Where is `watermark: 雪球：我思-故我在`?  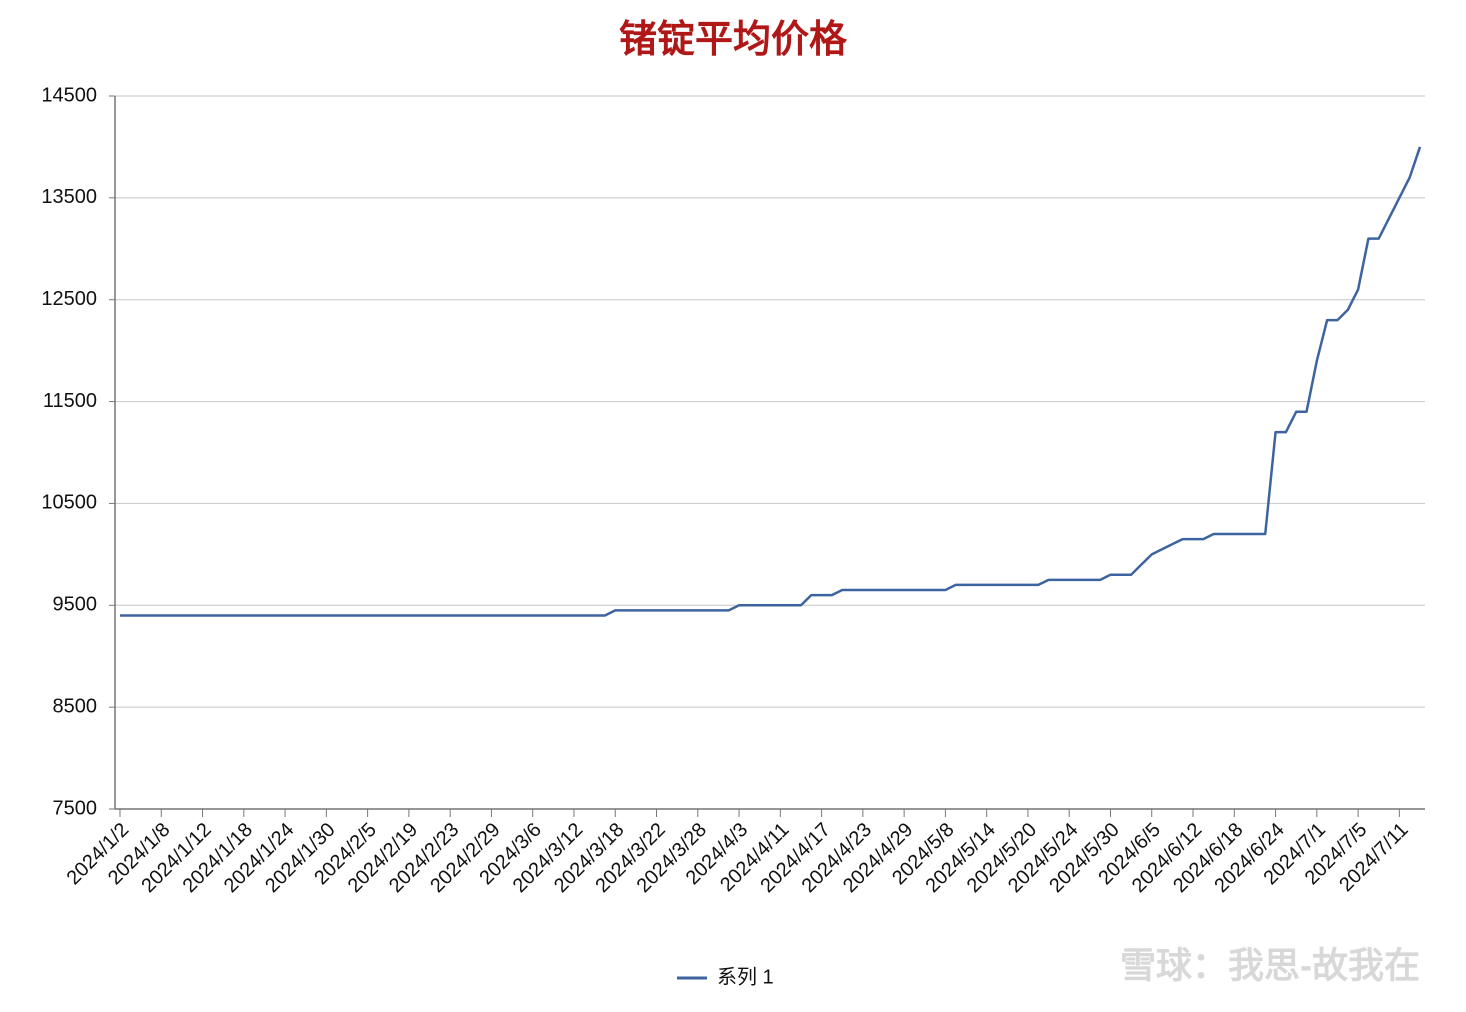
watermark: 雪球：我思-故我在 is located at coordinates (1270, 965).